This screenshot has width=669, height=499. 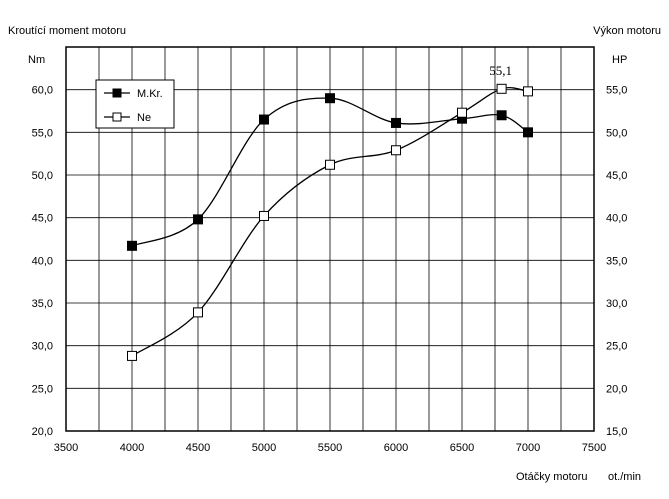 I want to click on y-tick-label: 45,0, so click(x=42, y=219).